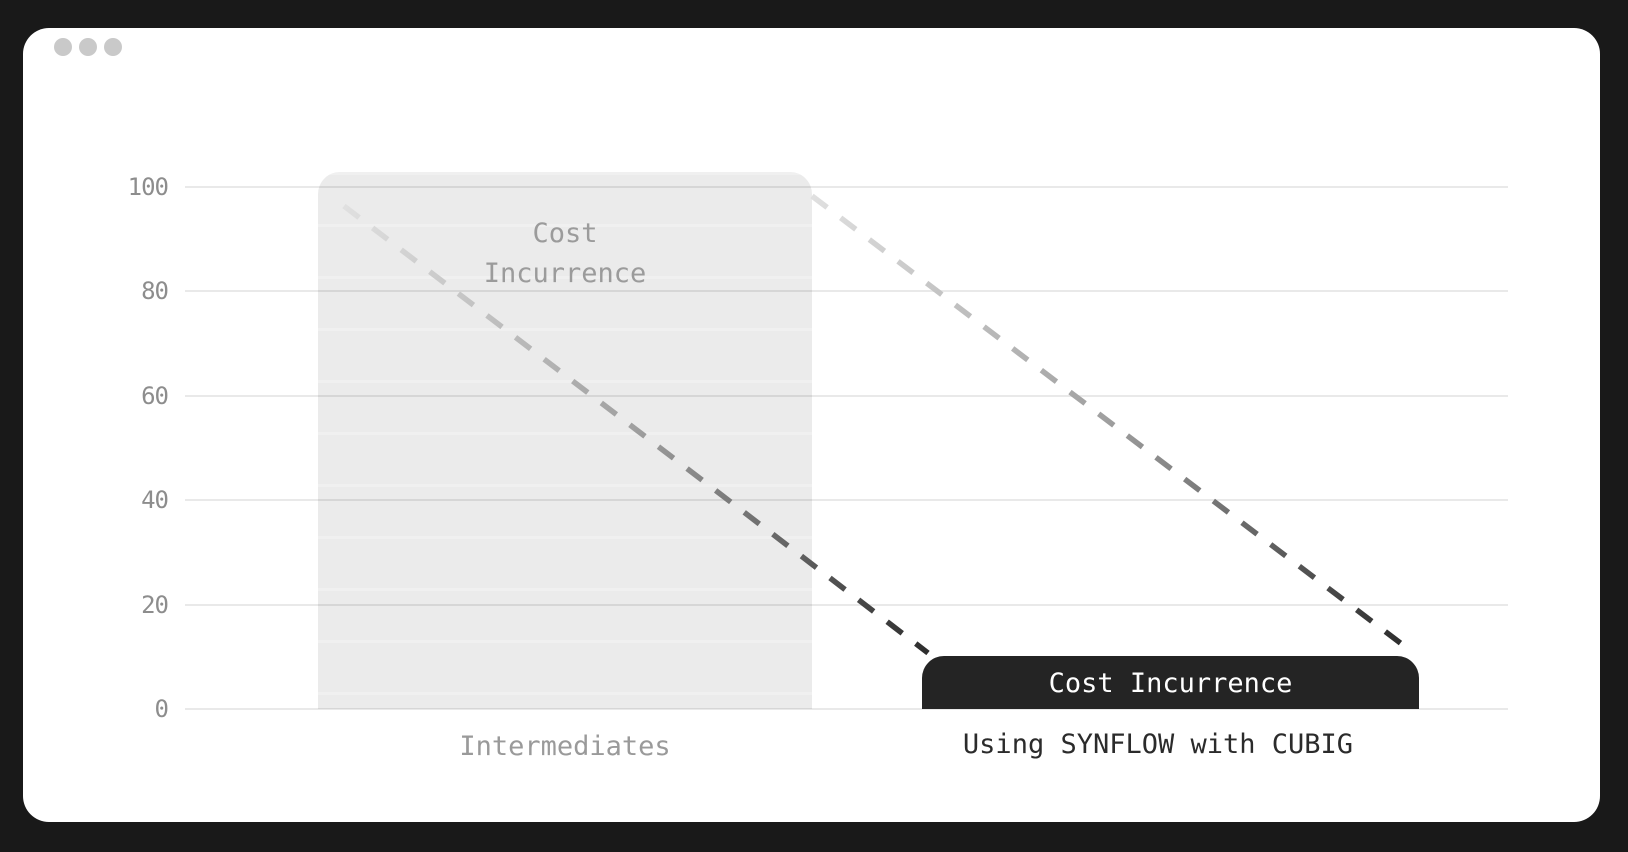 Image resolution: width=1628 pixels, height=852 pixels. I want to click on y-tick-100: 100, so click(148, 187).